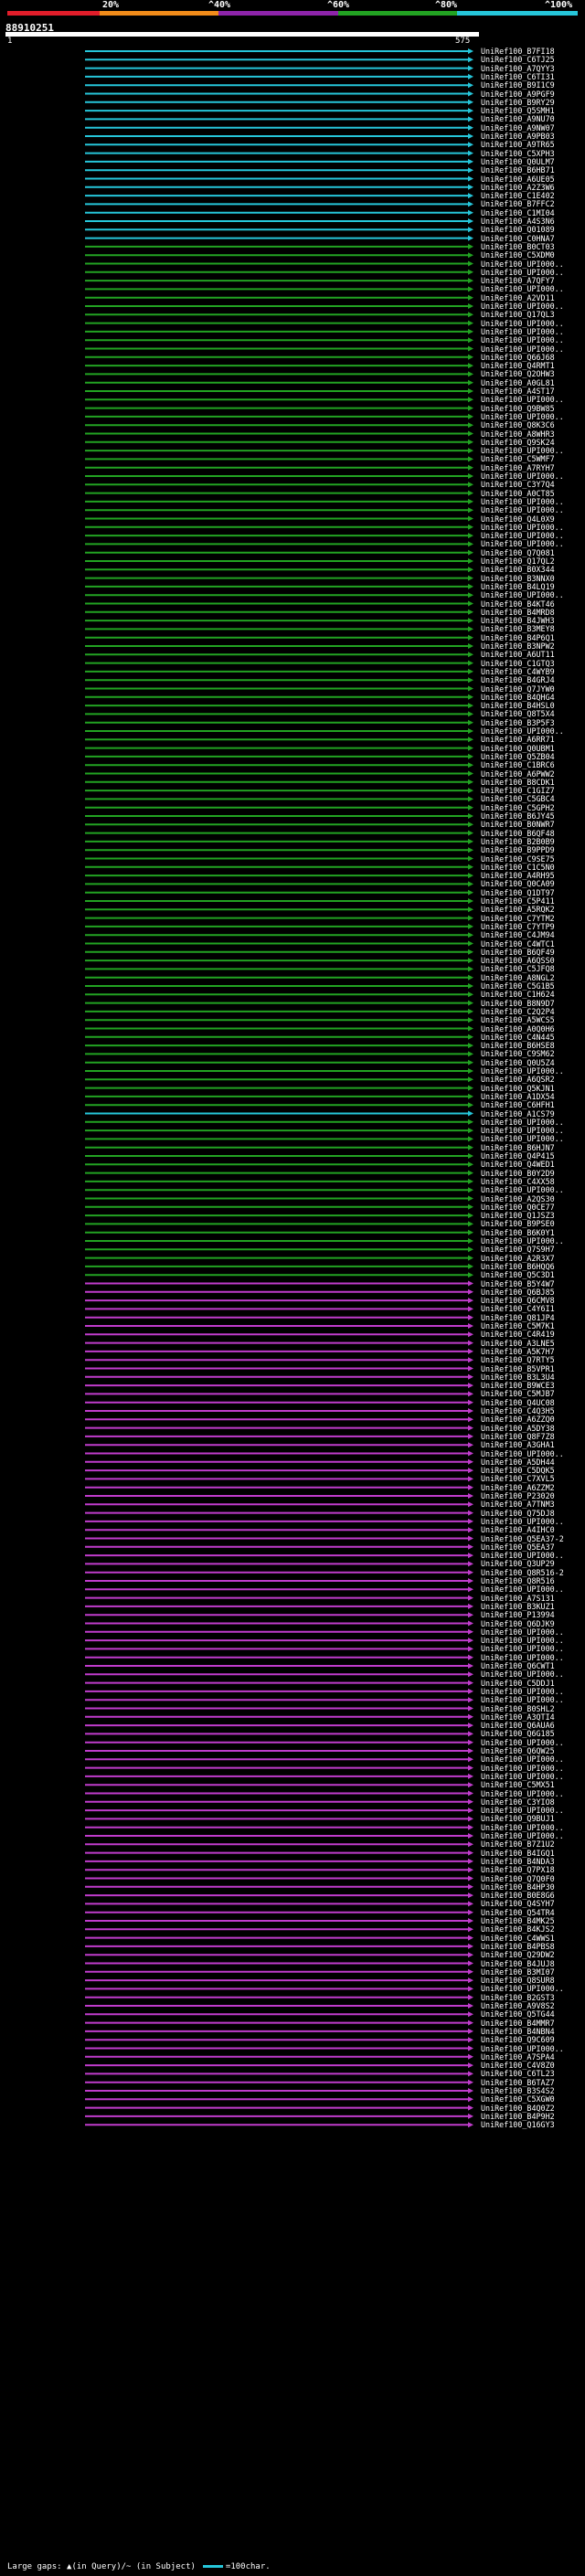  What do you see at coordinates (518, 799) in the screenshot?
I see `hit-label: UniRef100_C5GBC4` at bounding box center [518, 799].